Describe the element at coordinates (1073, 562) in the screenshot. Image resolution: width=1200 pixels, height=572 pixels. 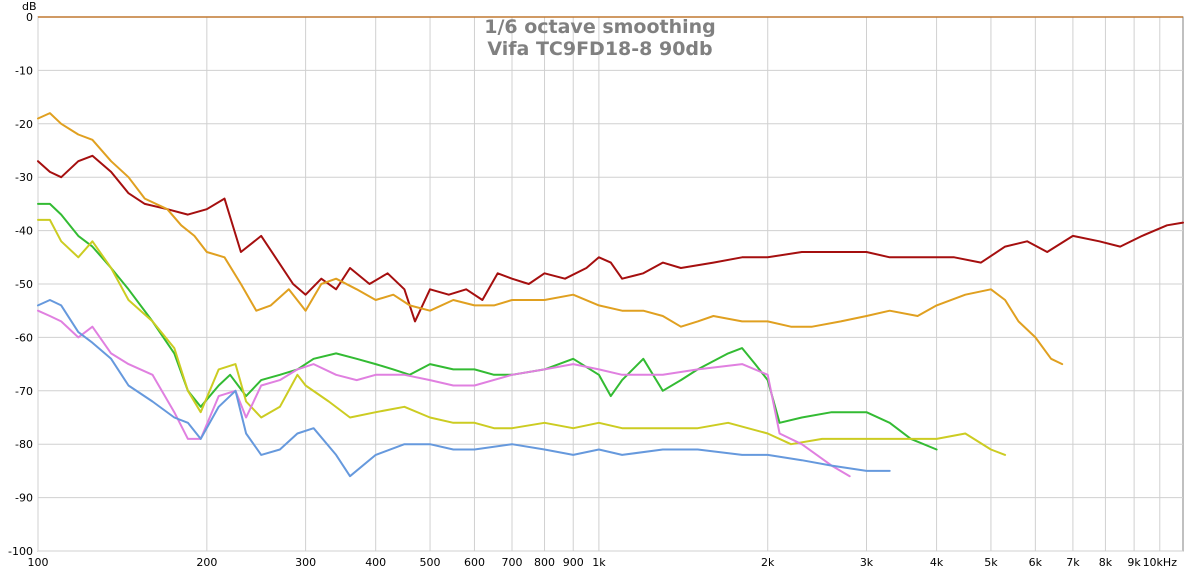
I see `x-tick-label: 7k` at that location.